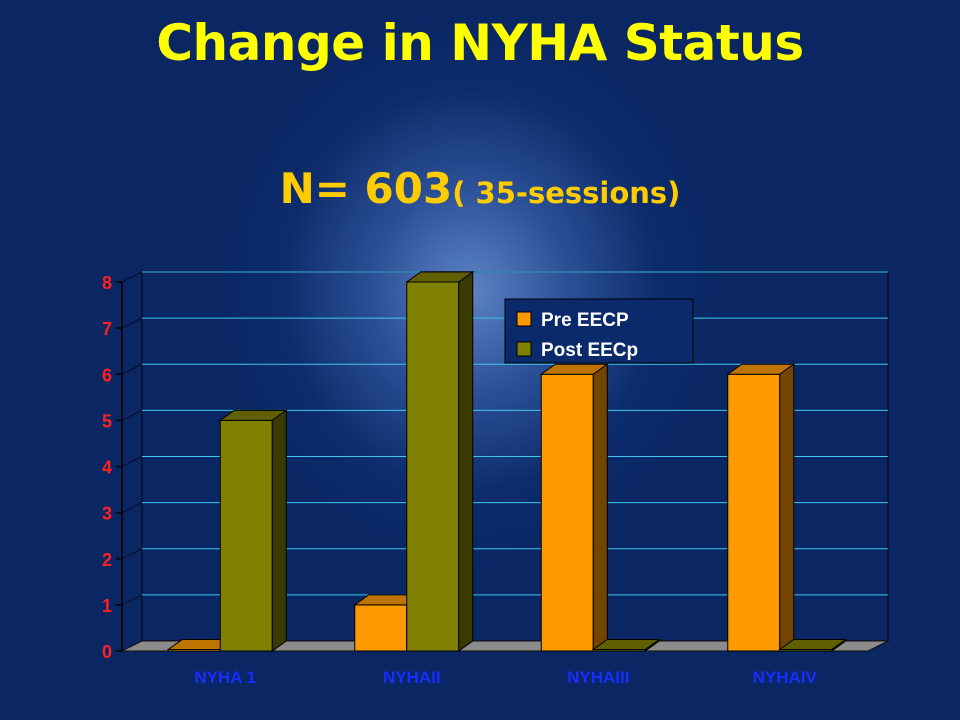 This screenshot has height=720, width=960. I want to click on slide-title: Change in NYHA Status, so click(480, 43).